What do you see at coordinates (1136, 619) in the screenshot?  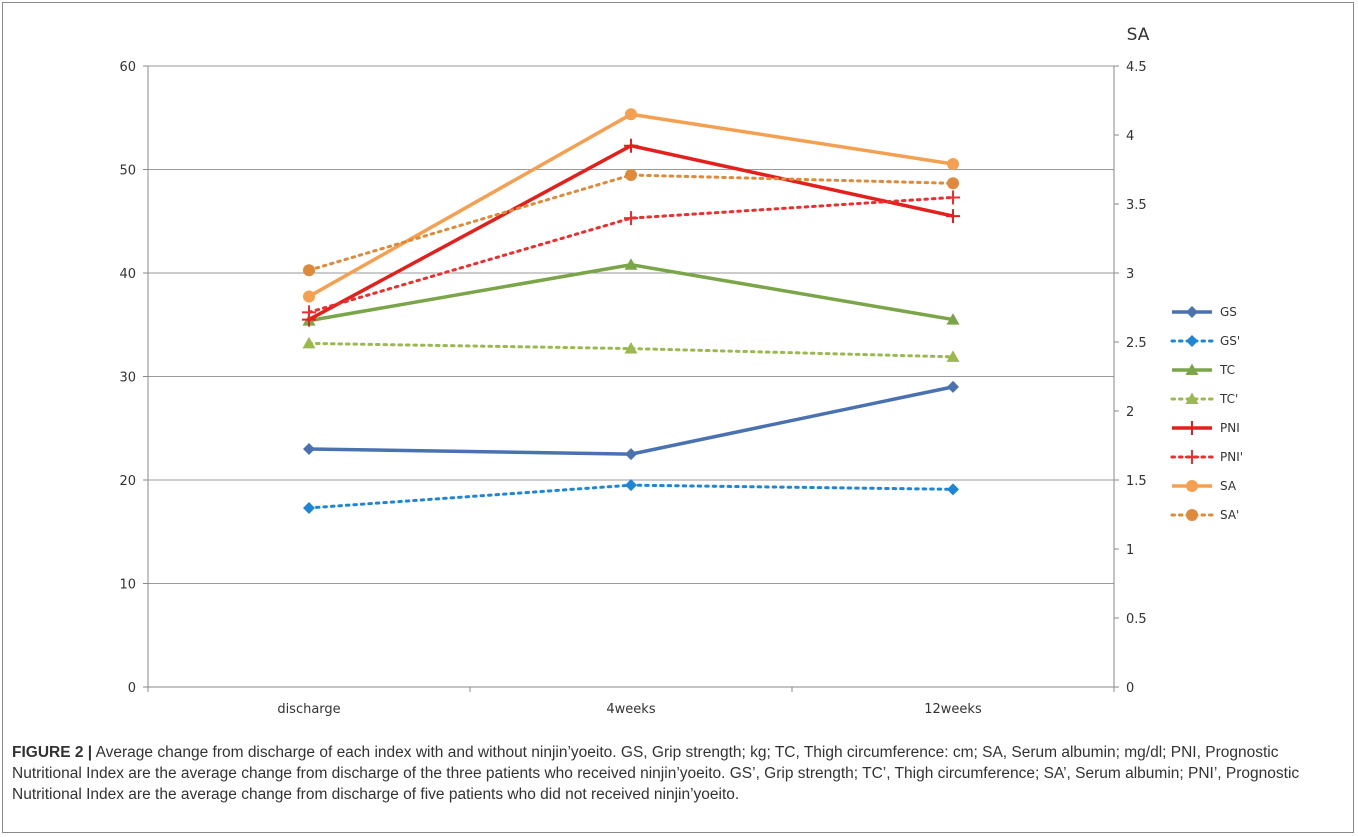 I see `right-tick-label: 0.5` at bounding box center [1136, 619].